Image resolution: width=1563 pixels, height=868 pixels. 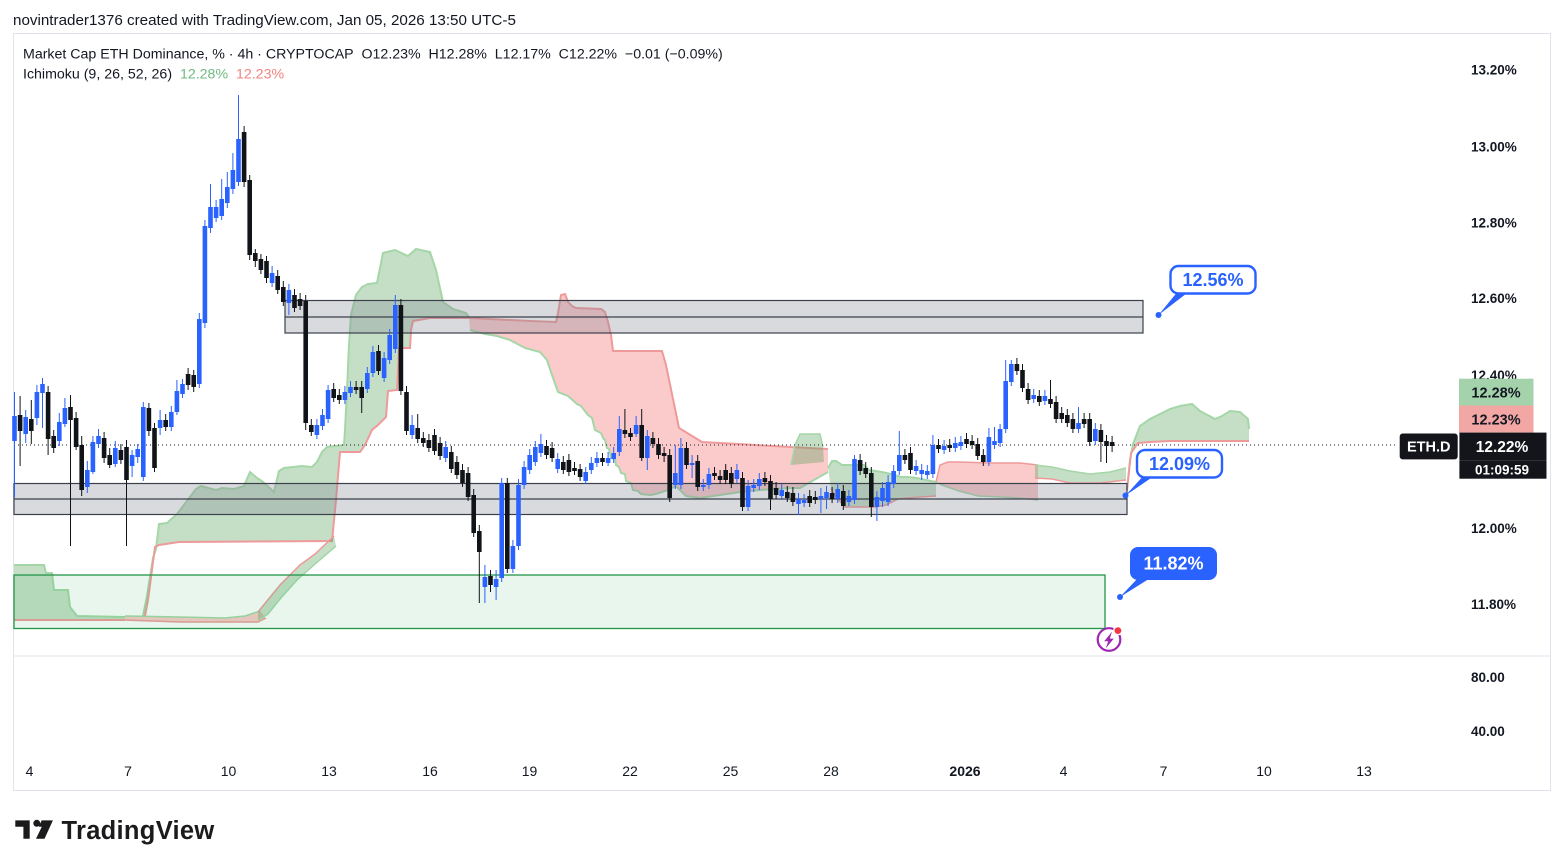 What do you see at coordinates (1212, 280) in the screenshot?
I see `svg-text: 12.56%` at bounding box center [1212, 280].